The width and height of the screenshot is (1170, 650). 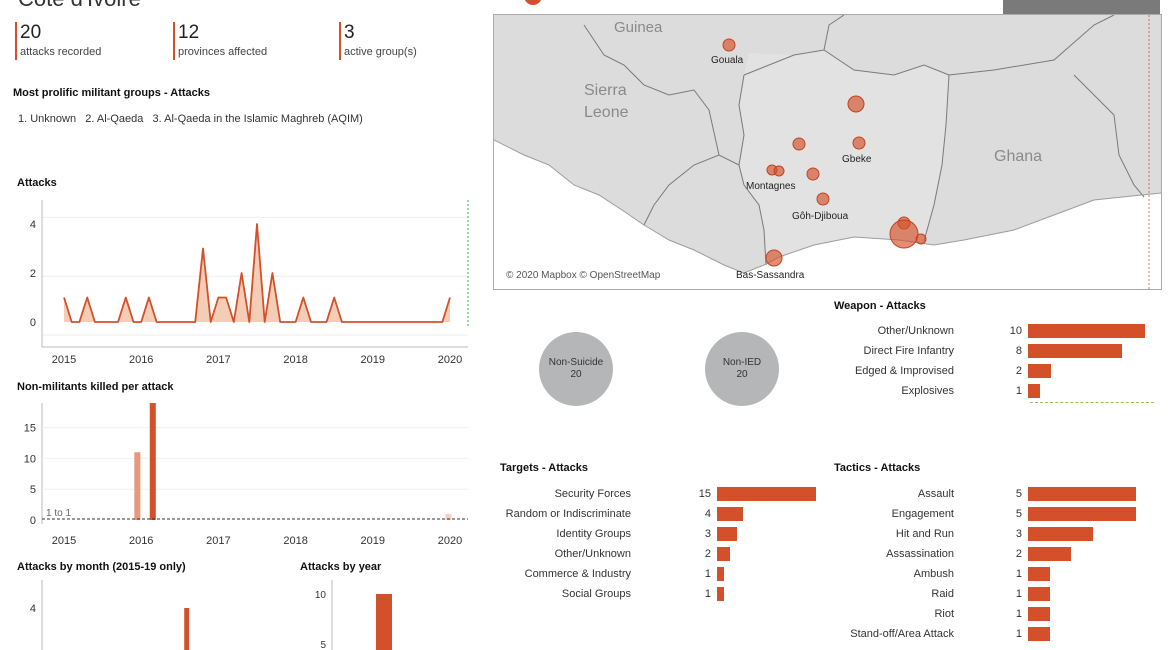 What do you see at coordinates (593, 534) in the screenshot?
I see `bar-category-label: Identity Groups` at bounding box center [593, 534].